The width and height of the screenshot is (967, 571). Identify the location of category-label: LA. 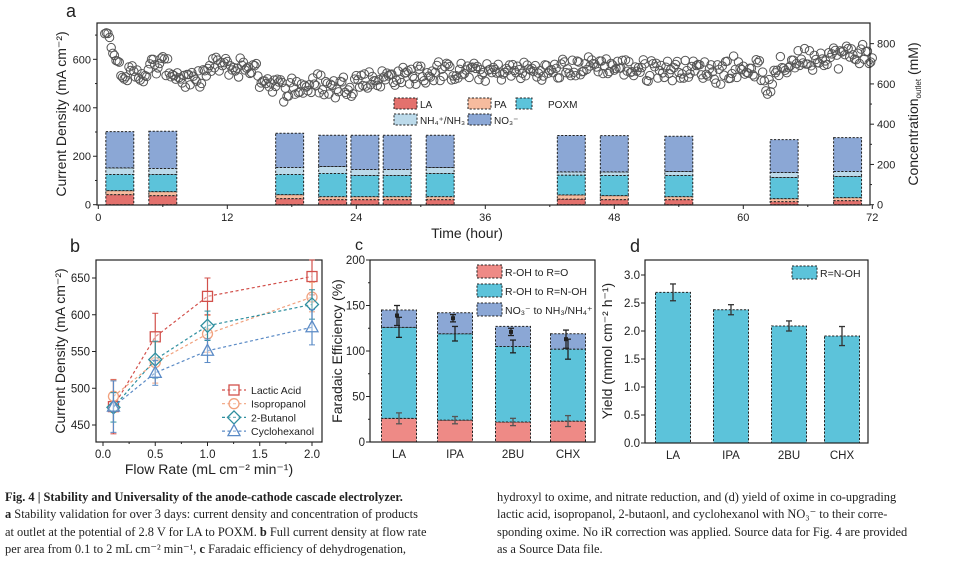
(673, 456).